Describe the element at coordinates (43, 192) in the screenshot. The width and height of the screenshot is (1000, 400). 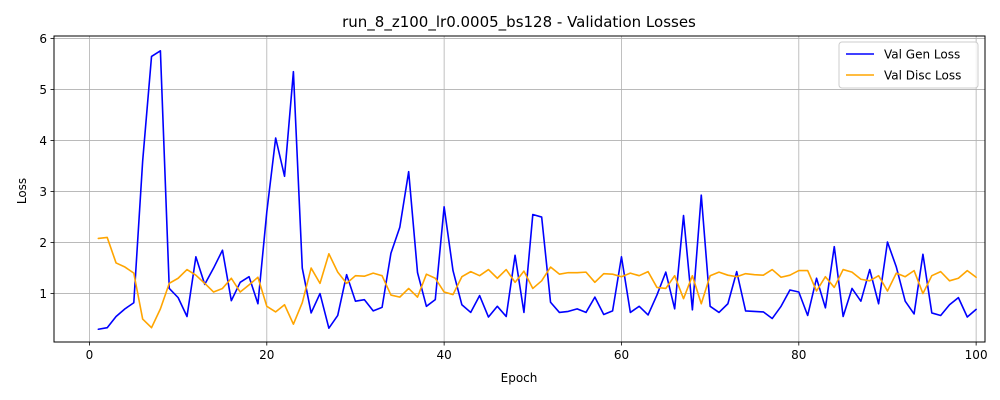
I see `y-tick-label: 3` at that location.